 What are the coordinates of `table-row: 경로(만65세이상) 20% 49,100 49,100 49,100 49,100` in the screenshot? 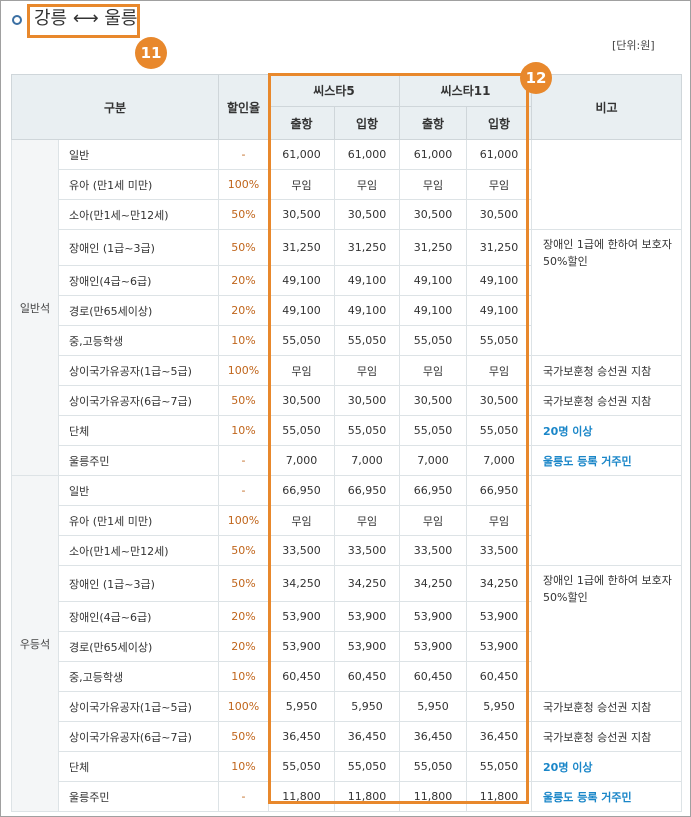 It's located at (347, 310).